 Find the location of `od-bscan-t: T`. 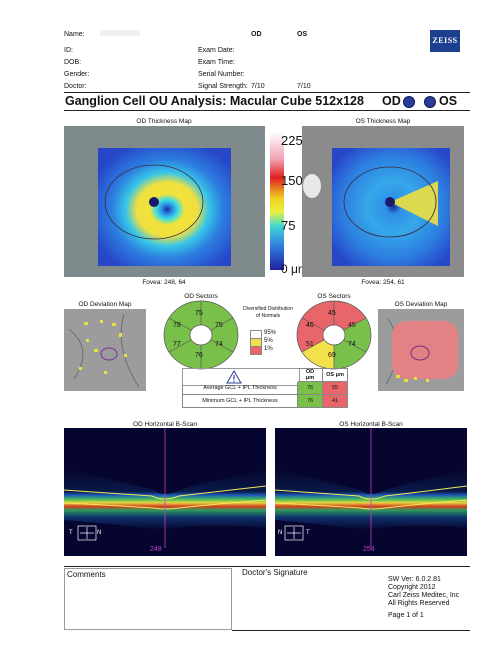

od-bscan-t: T is located at coordinates (71, 533).